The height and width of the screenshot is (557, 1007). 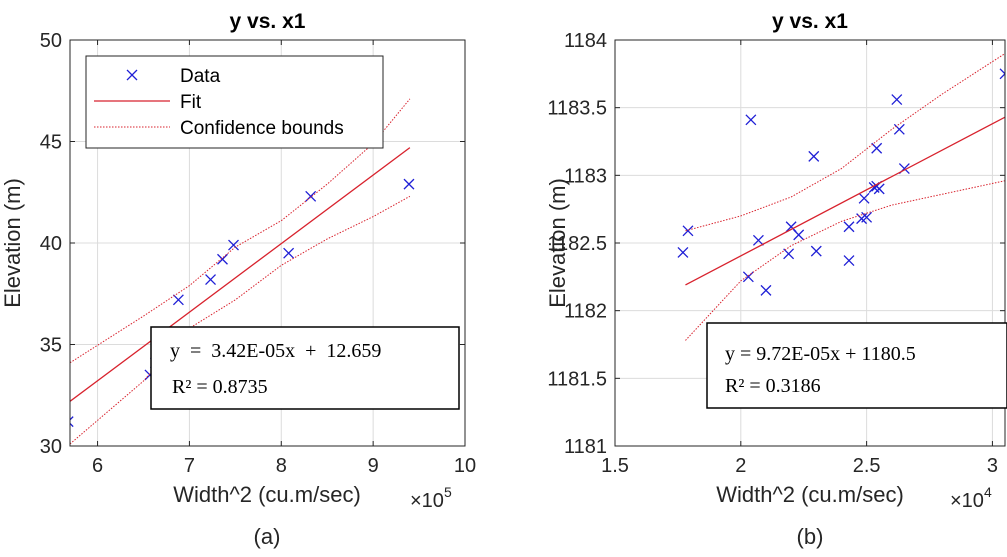 What do you see at coordinates (373, 466) in the screenshot?
I see `x-tick-label: 9` at bounding box center [373, 466].